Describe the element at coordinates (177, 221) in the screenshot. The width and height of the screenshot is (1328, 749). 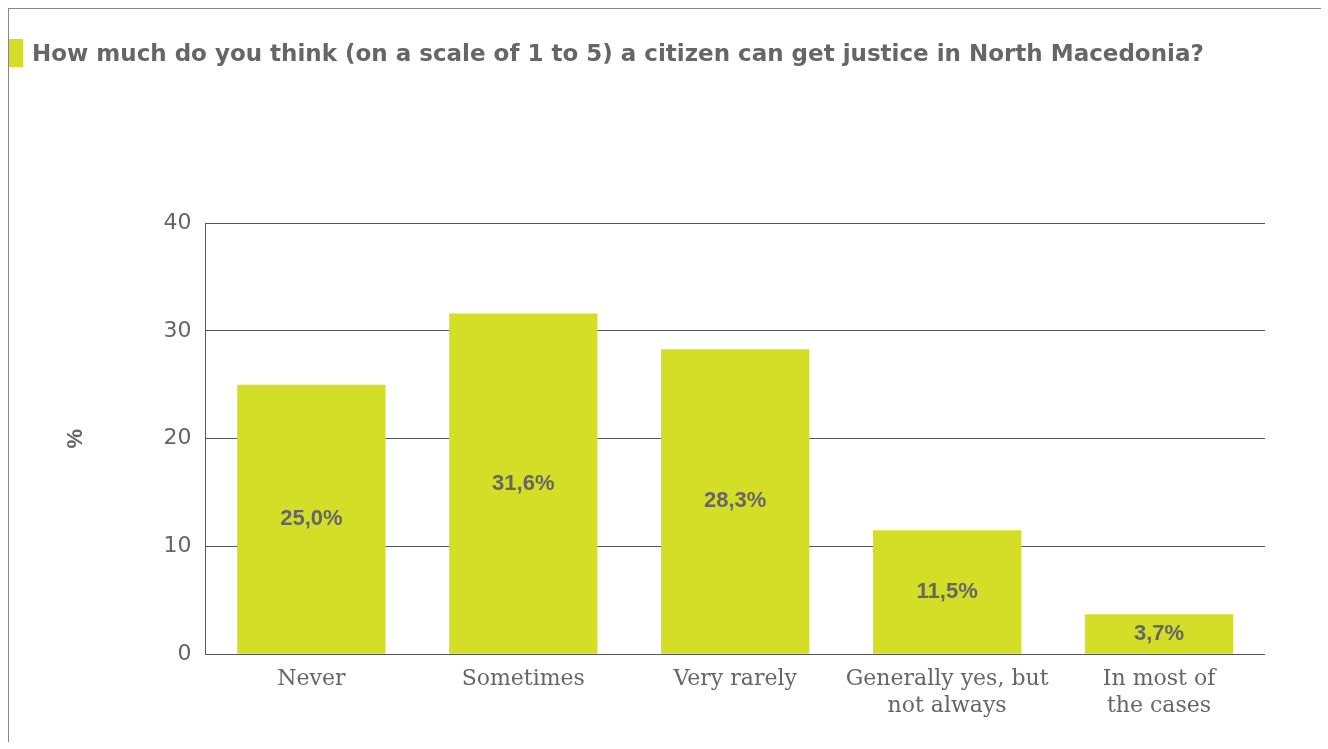
I see `y-tick-label: 40` at that location.